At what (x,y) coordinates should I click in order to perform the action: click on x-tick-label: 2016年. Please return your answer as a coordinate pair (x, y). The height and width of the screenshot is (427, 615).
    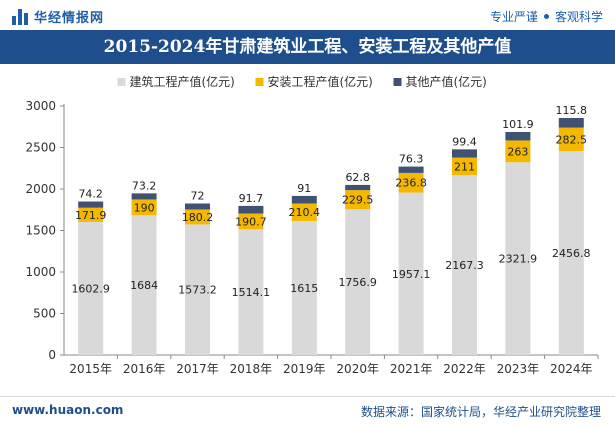
    Looking at the image, I should click on (144, 369).